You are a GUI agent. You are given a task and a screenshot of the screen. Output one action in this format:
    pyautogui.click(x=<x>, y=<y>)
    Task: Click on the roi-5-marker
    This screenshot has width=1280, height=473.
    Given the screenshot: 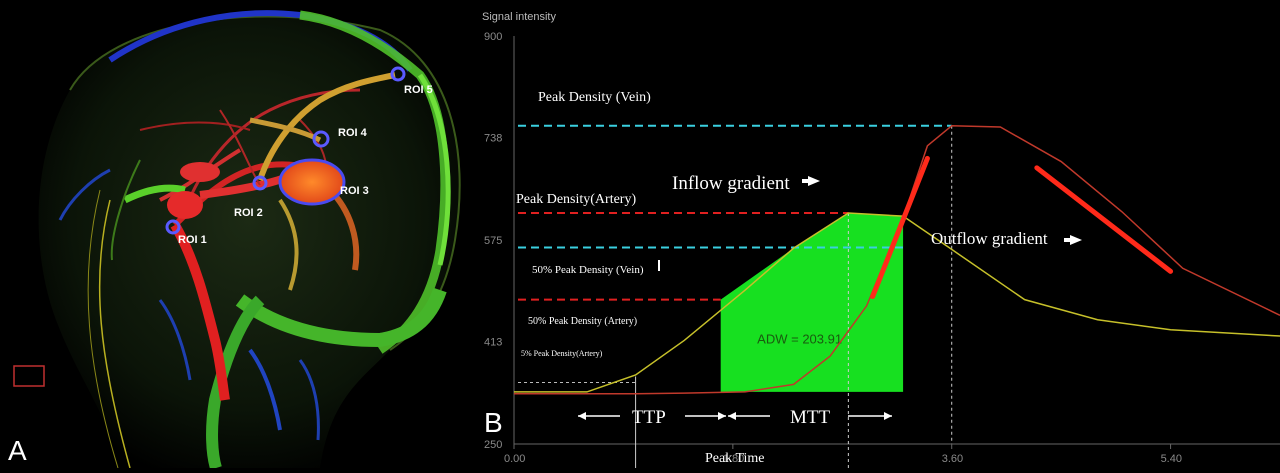 What is the action you would take?
    pyautogui.click(x=398, y=74)
    